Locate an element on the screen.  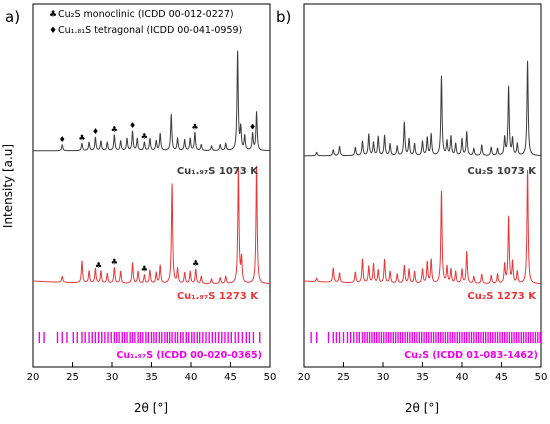
panel-a-reference-label: Cu₁.₉₇S (ICDD 00-020-0365) is located at coordinates (189, 355).